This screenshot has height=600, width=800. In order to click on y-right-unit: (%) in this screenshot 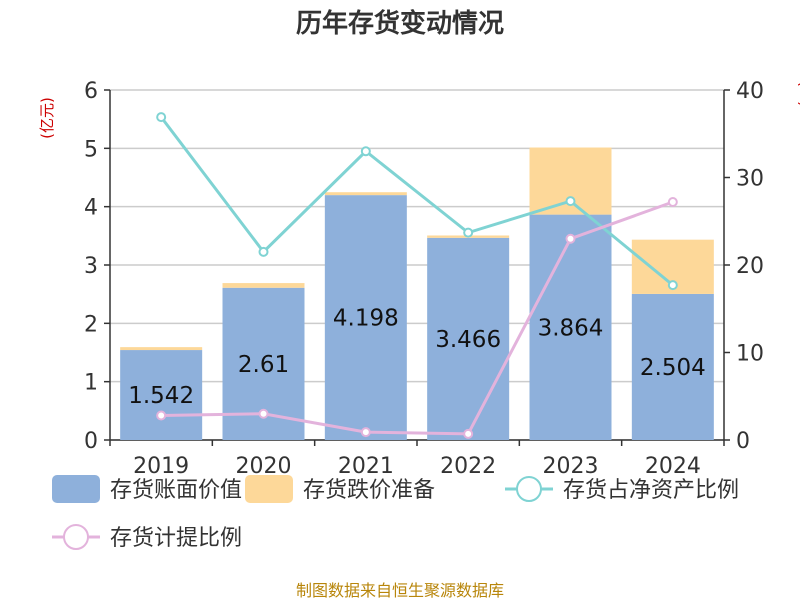, I will do `click(798, 94)`.